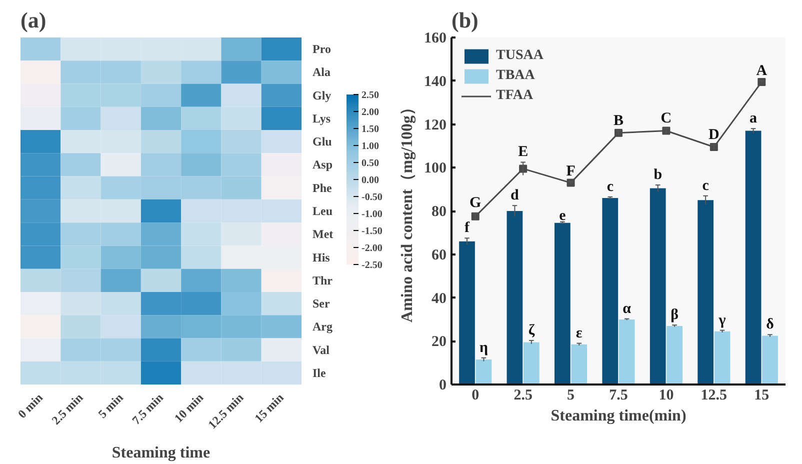  Describe the element at coordinates (319, 373) in the screenshot. I see `y-tick-label: Ile` at that location.